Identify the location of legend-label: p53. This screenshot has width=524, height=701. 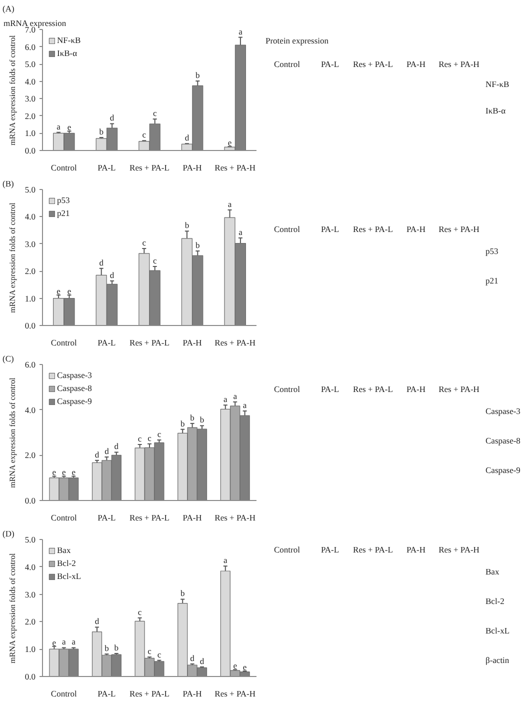
(64, 200).